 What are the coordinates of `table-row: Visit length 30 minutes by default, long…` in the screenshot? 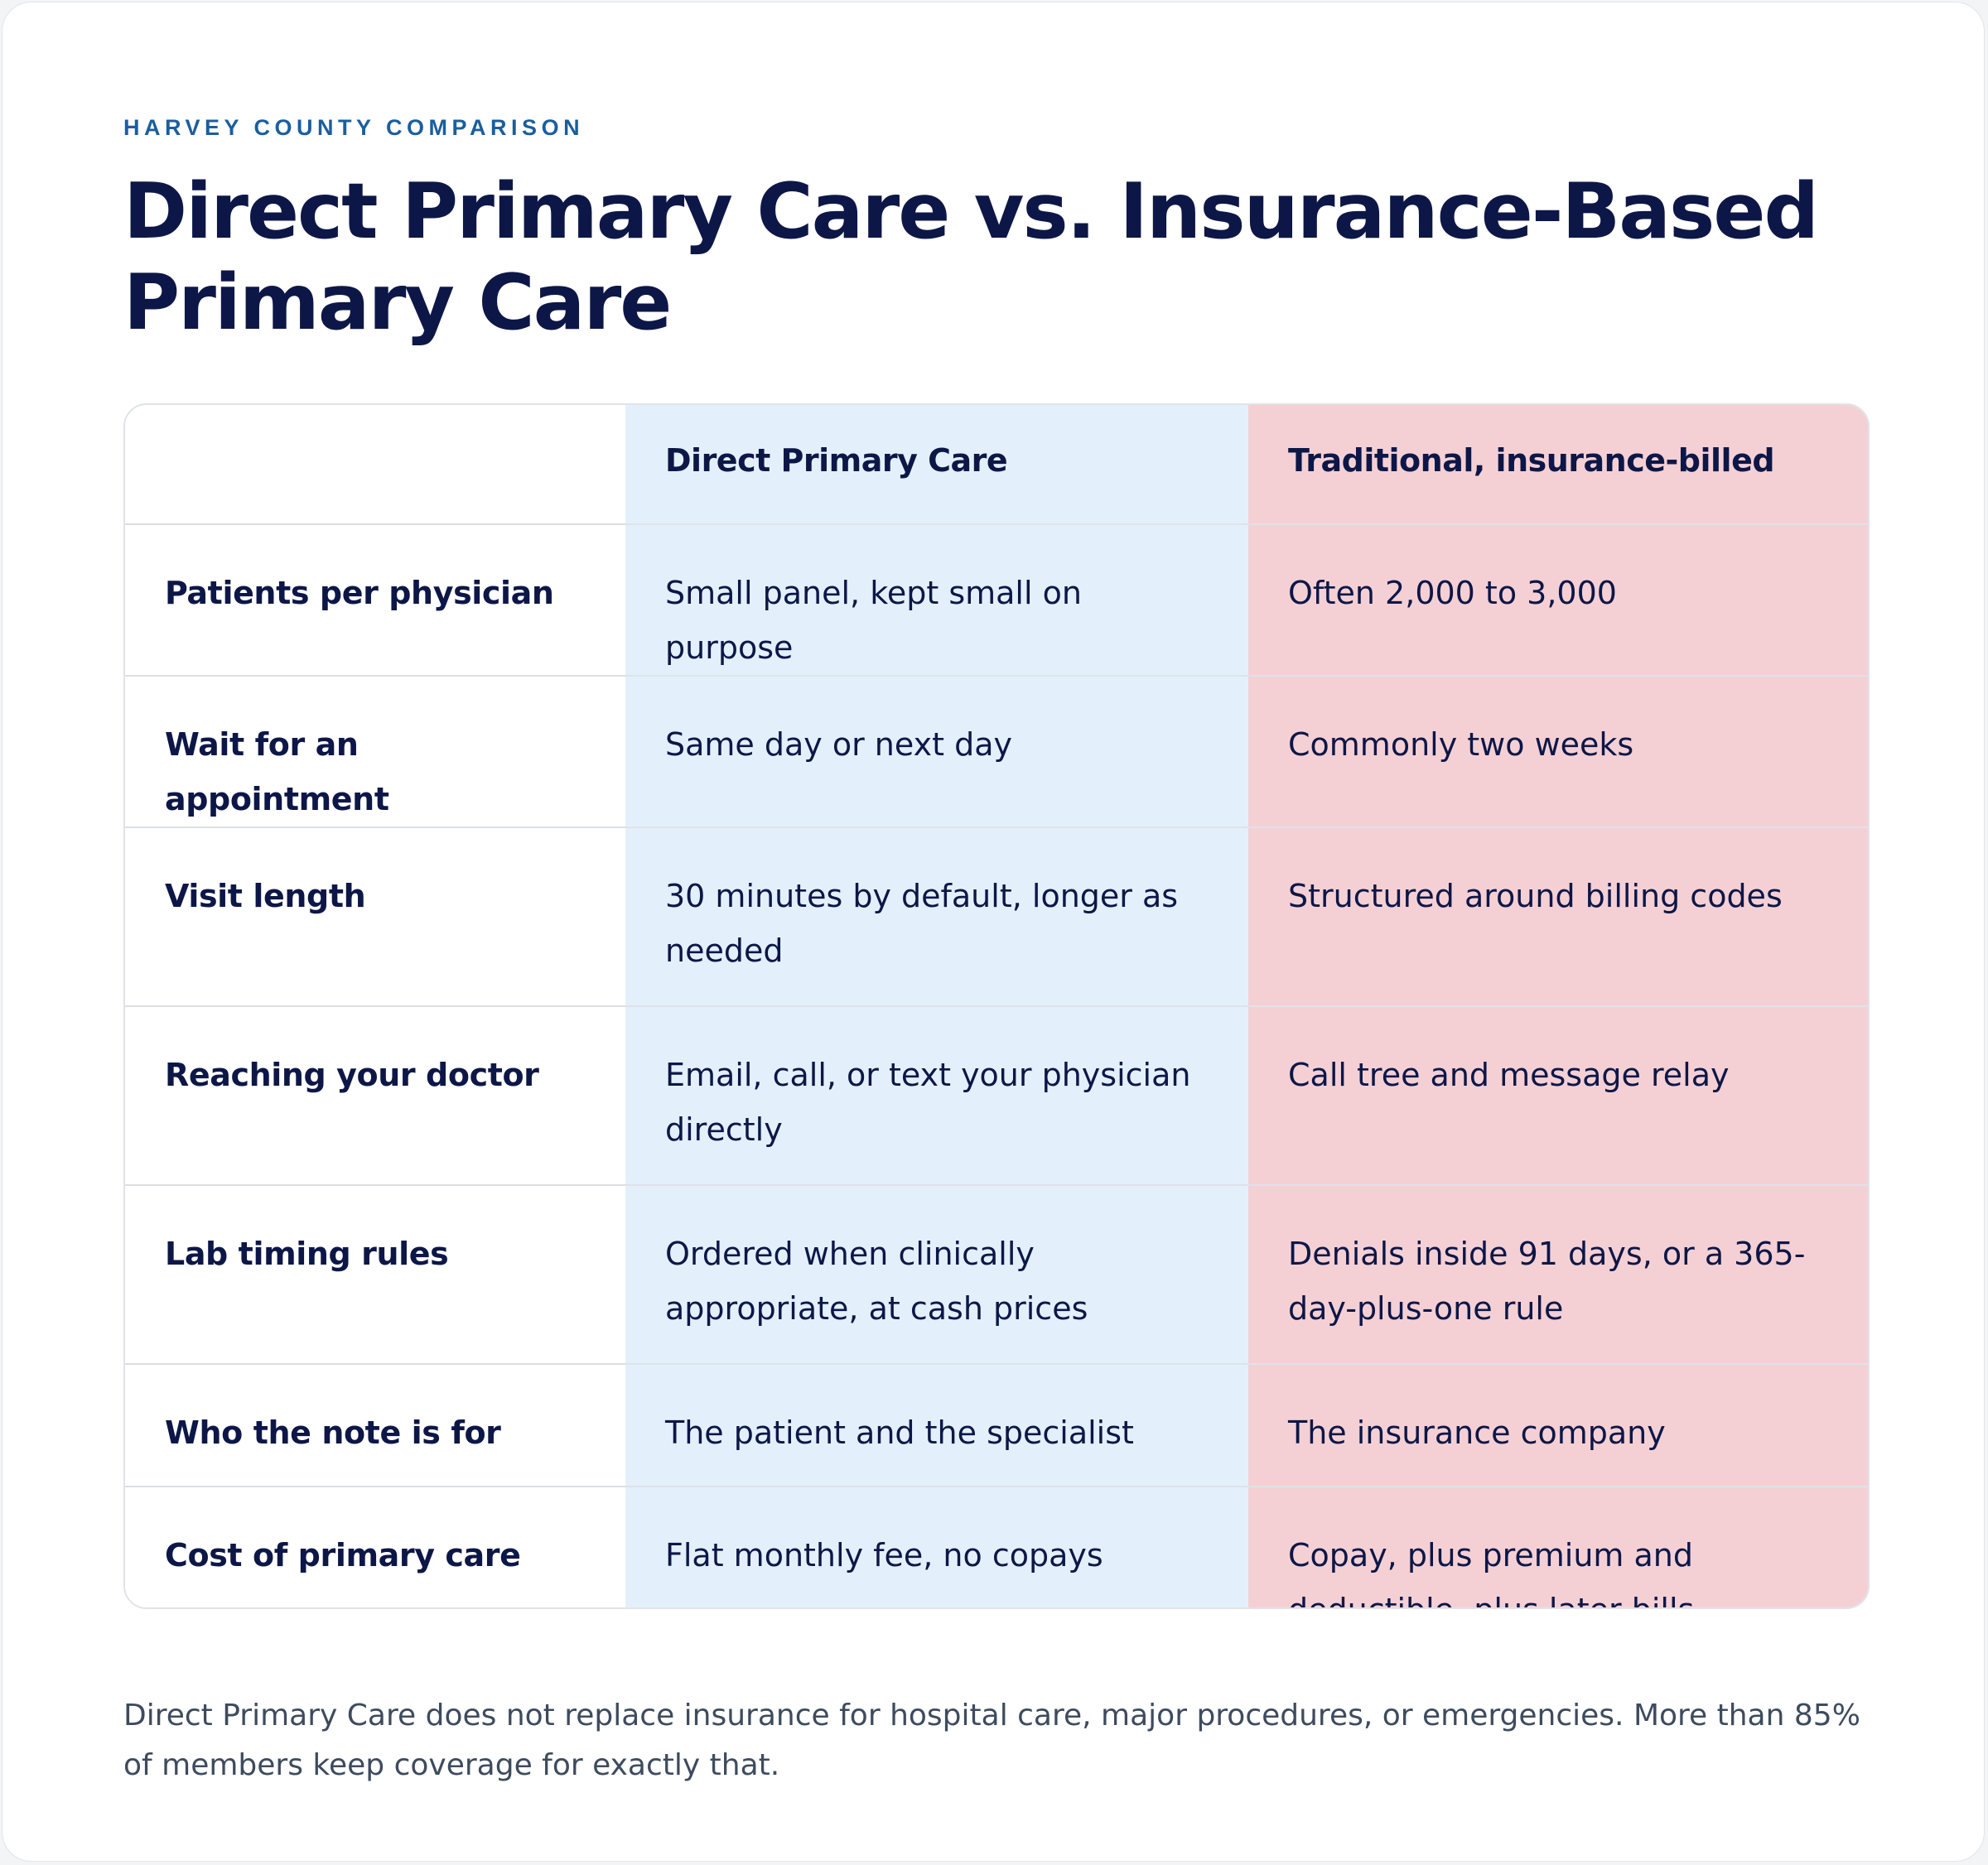 It's located at (996, 917).